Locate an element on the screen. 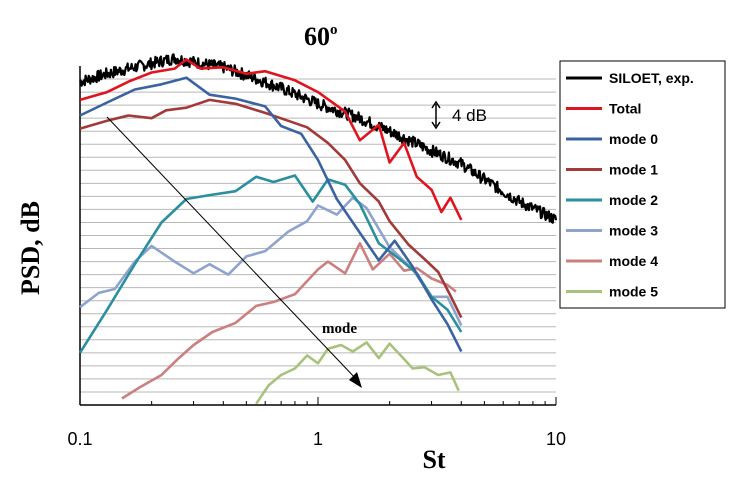  mode-arrow-label: mode is located at coordinates (339, 329).